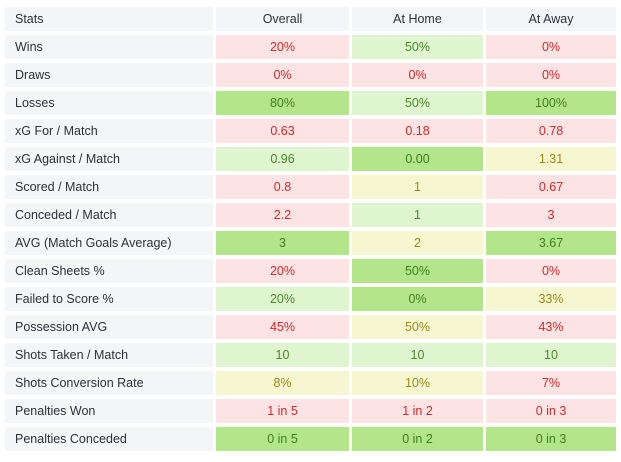 The width and height of the screenshot is (621, 462). I want to click on away-value: 1.31, so click(551, 159).